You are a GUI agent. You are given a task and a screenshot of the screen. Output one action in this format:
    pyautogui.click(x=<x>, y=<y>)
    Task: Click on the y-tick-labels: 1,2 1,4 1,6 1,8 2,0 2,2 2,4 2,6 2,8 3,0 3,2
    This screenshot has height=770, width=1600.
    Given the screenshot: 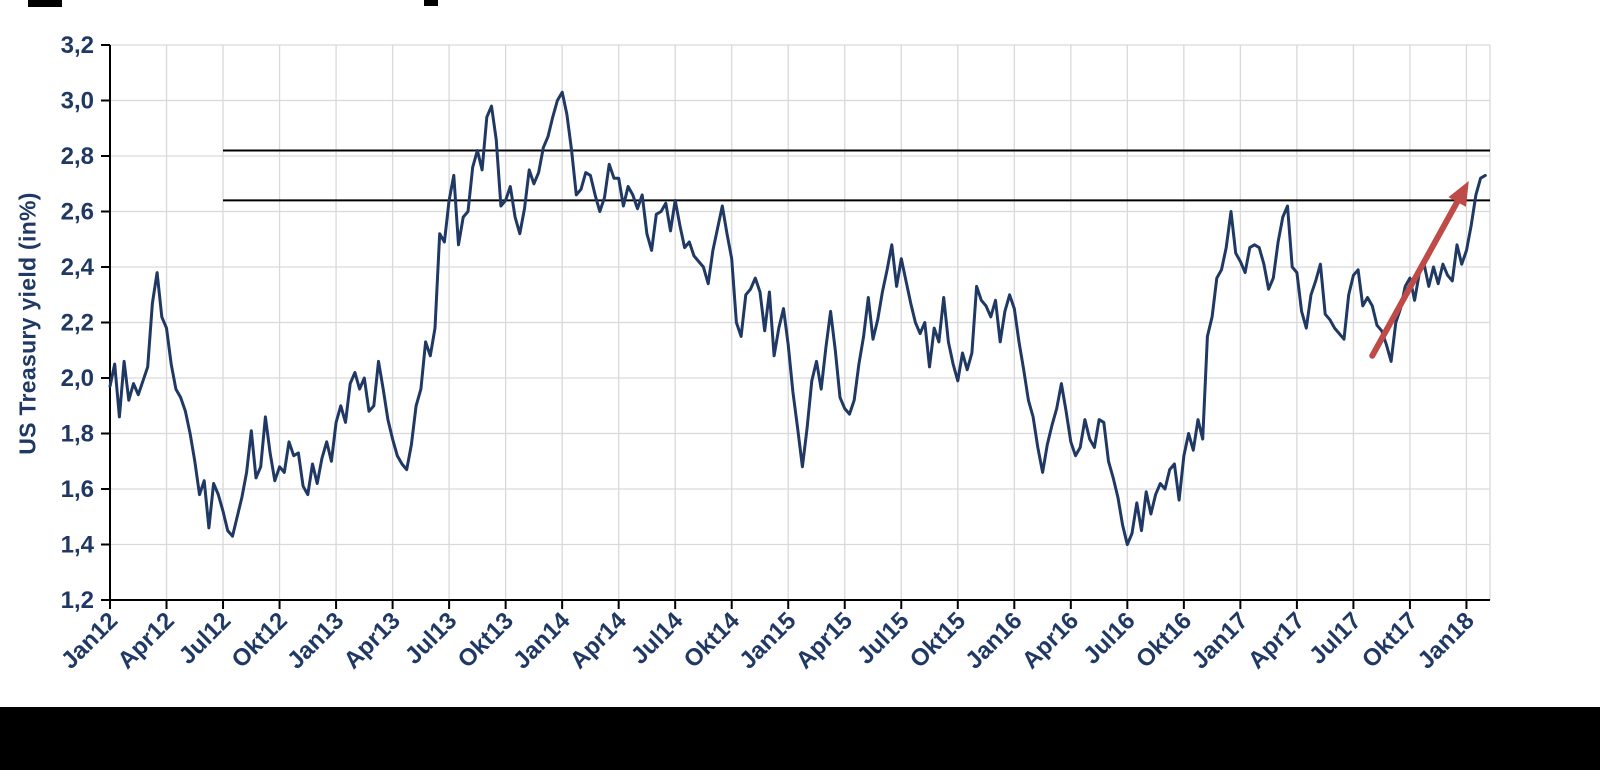 What is the action you would take?
    pyautogui.click(x=78, y=323)
    